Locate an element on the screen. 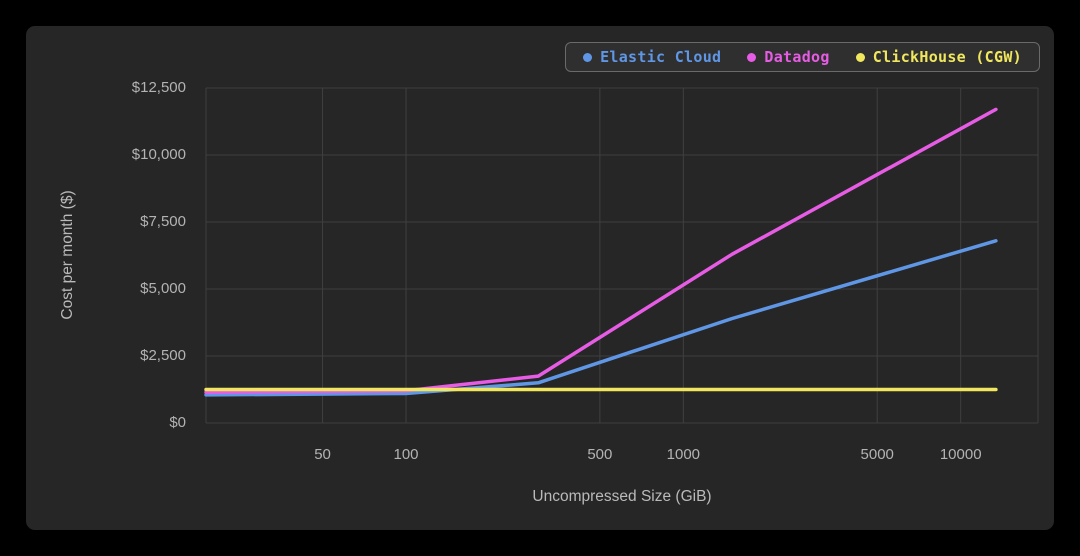  y-tick-label: $0 is located at coordinates (177, 422).